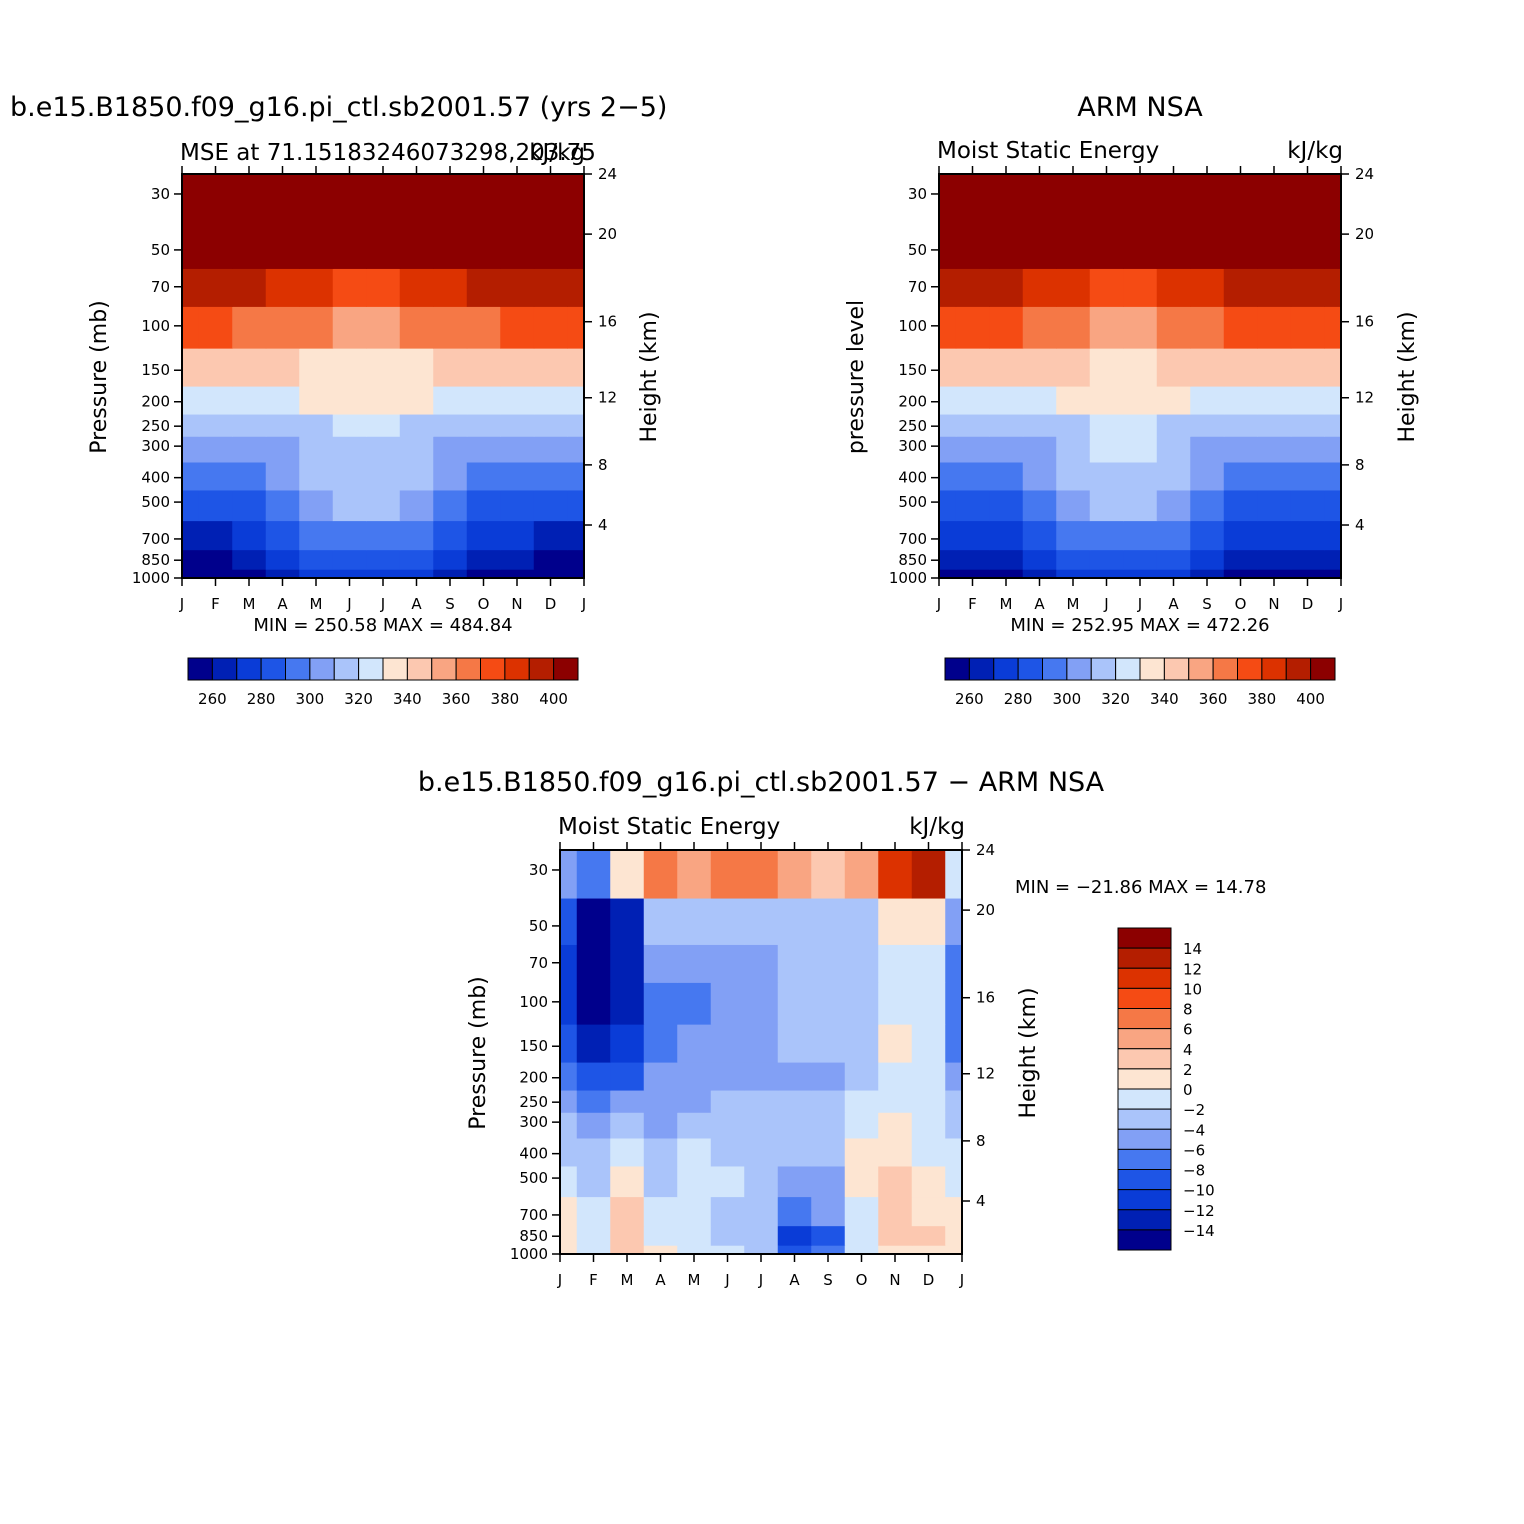  Describe the element at coordinates (985, 998) in the screenshot. I see `y-right-tick-label: 16` at that location.